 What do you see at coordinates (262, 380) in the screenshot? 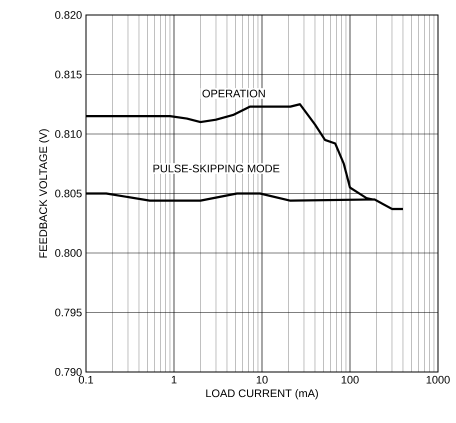
I see `x-tick-label: 10` at bounding box center [262, 380].